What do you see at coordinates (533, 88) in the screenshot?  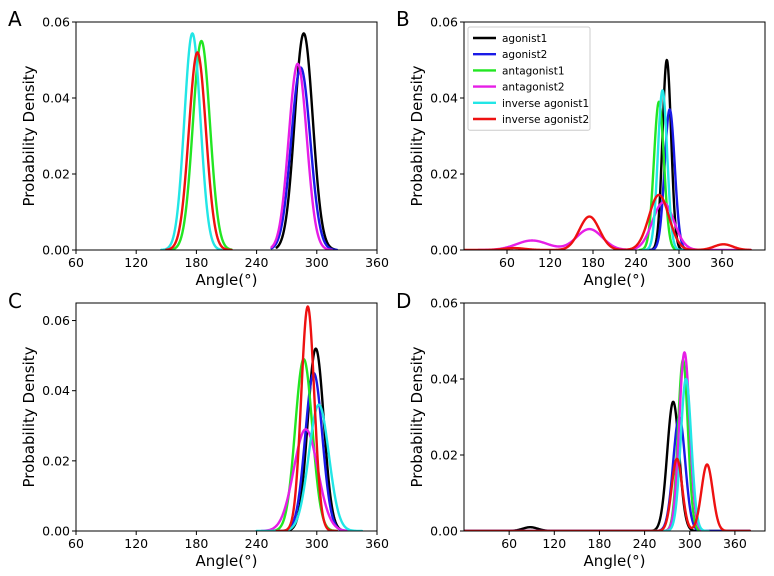 I see `legend-label: antagonist2` at bounding box center [533, 88].